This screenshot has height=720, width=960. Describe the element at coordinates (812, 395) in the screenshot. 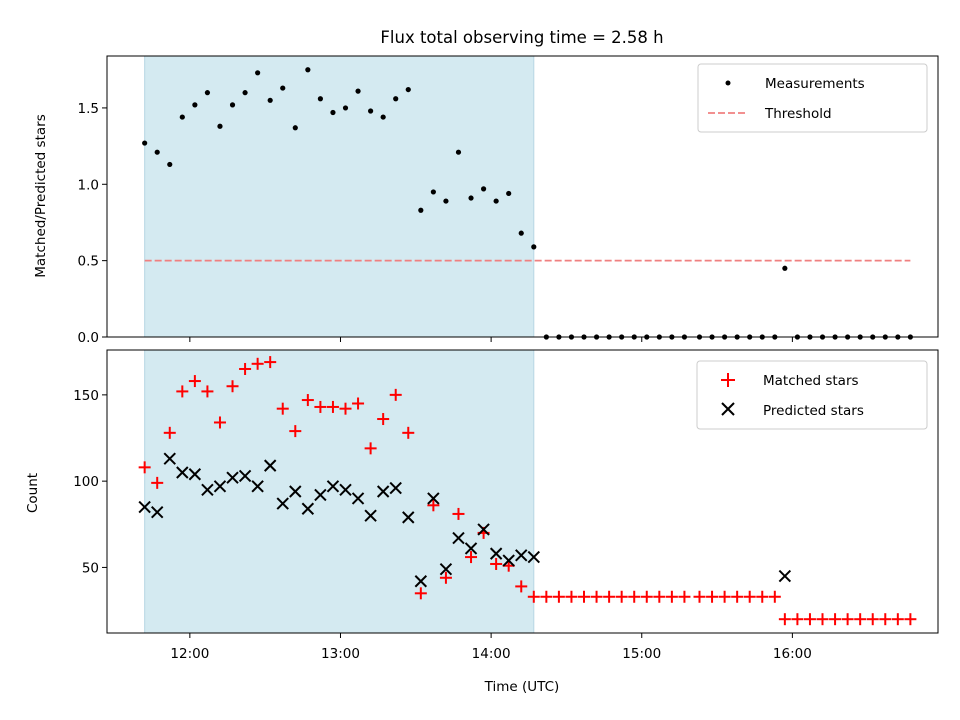

I see `count-legend-box` at that location.